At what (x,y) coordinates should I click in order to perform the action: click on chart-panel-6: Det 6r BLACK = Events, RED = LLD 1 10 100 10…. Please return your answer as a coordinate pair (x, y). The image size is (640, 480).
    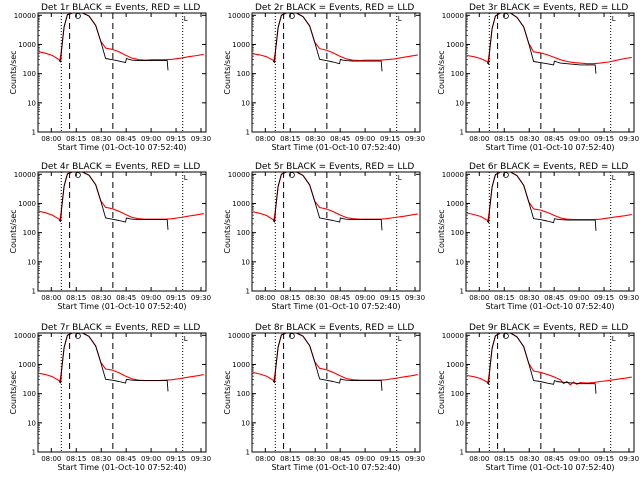
    Looking at the image, I should click on (538, 236).